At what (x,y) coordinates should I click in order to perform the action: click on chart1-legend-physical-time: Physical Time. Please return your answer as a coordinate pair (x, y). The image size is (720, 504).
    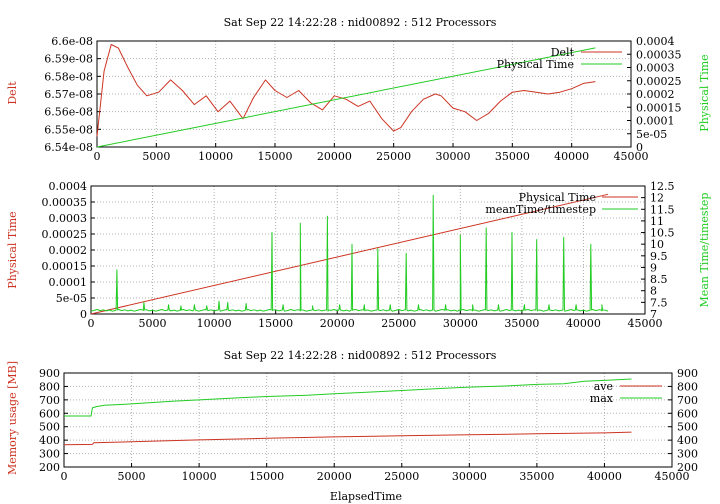
    Looking at the image, I should click on (535, 64).